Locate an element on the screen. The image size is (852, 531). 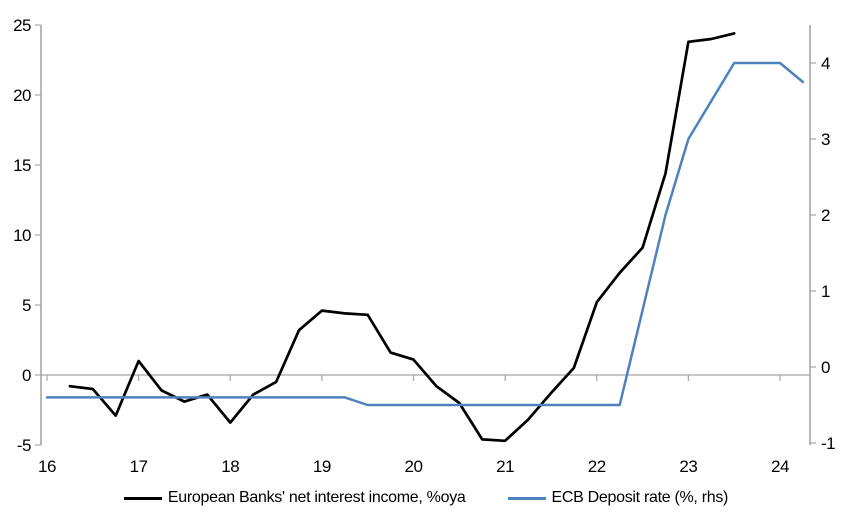
right-y-label: 4 is located at coordinates (825, 63).